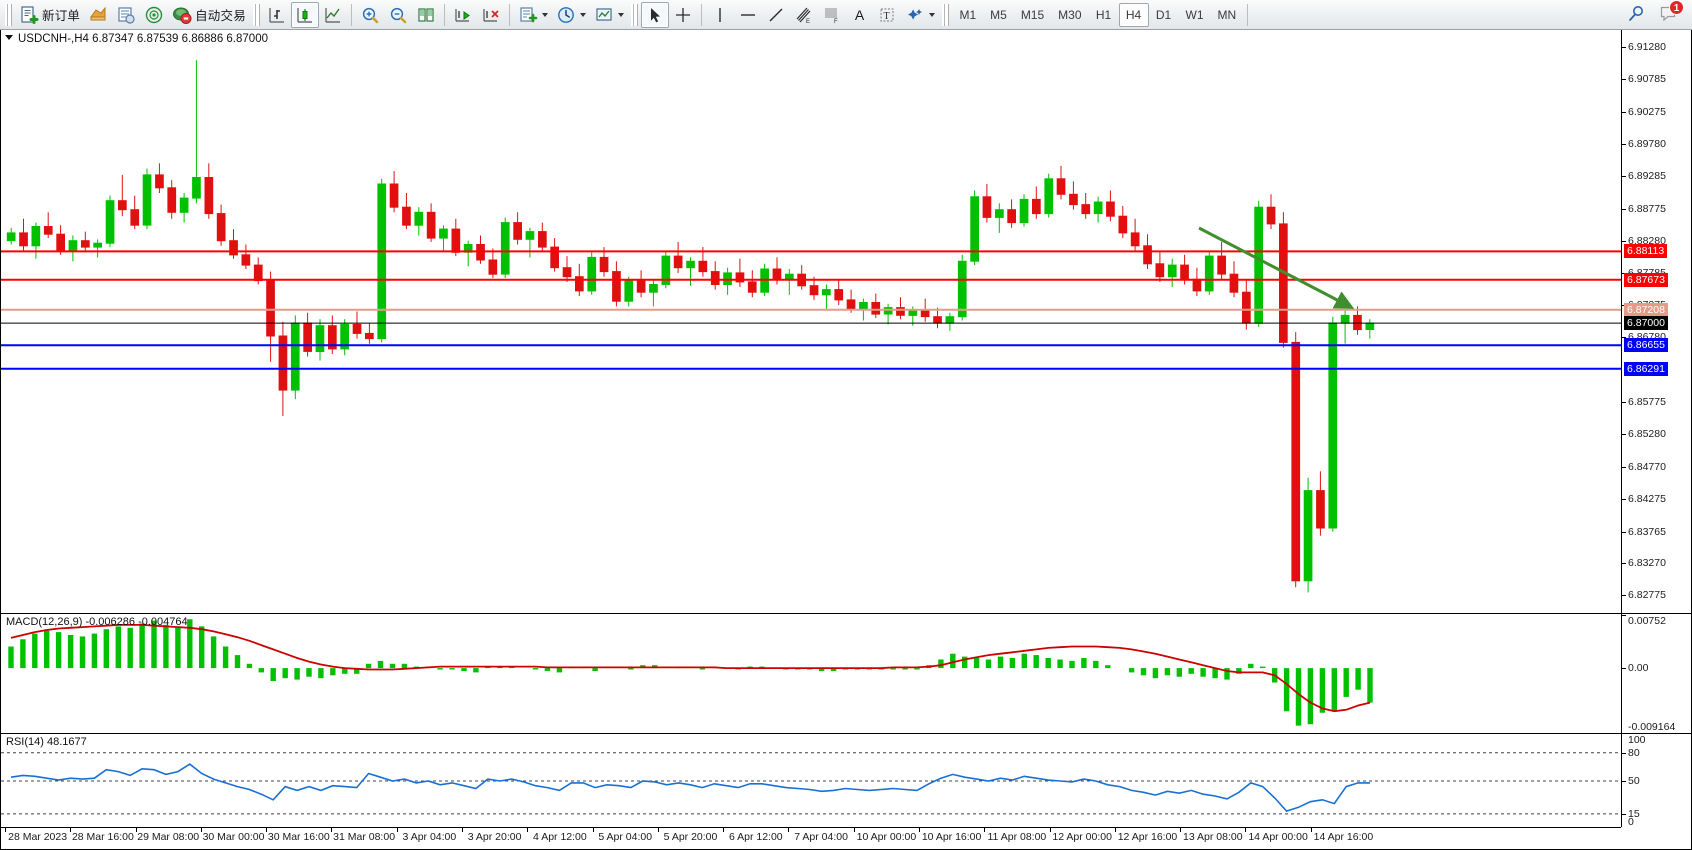 This screenshot has height=850, width=1692. What do you see at coordinates (808, 22) in the screenshot?
I see `svg-text: E` at bounding box center [808, 22].